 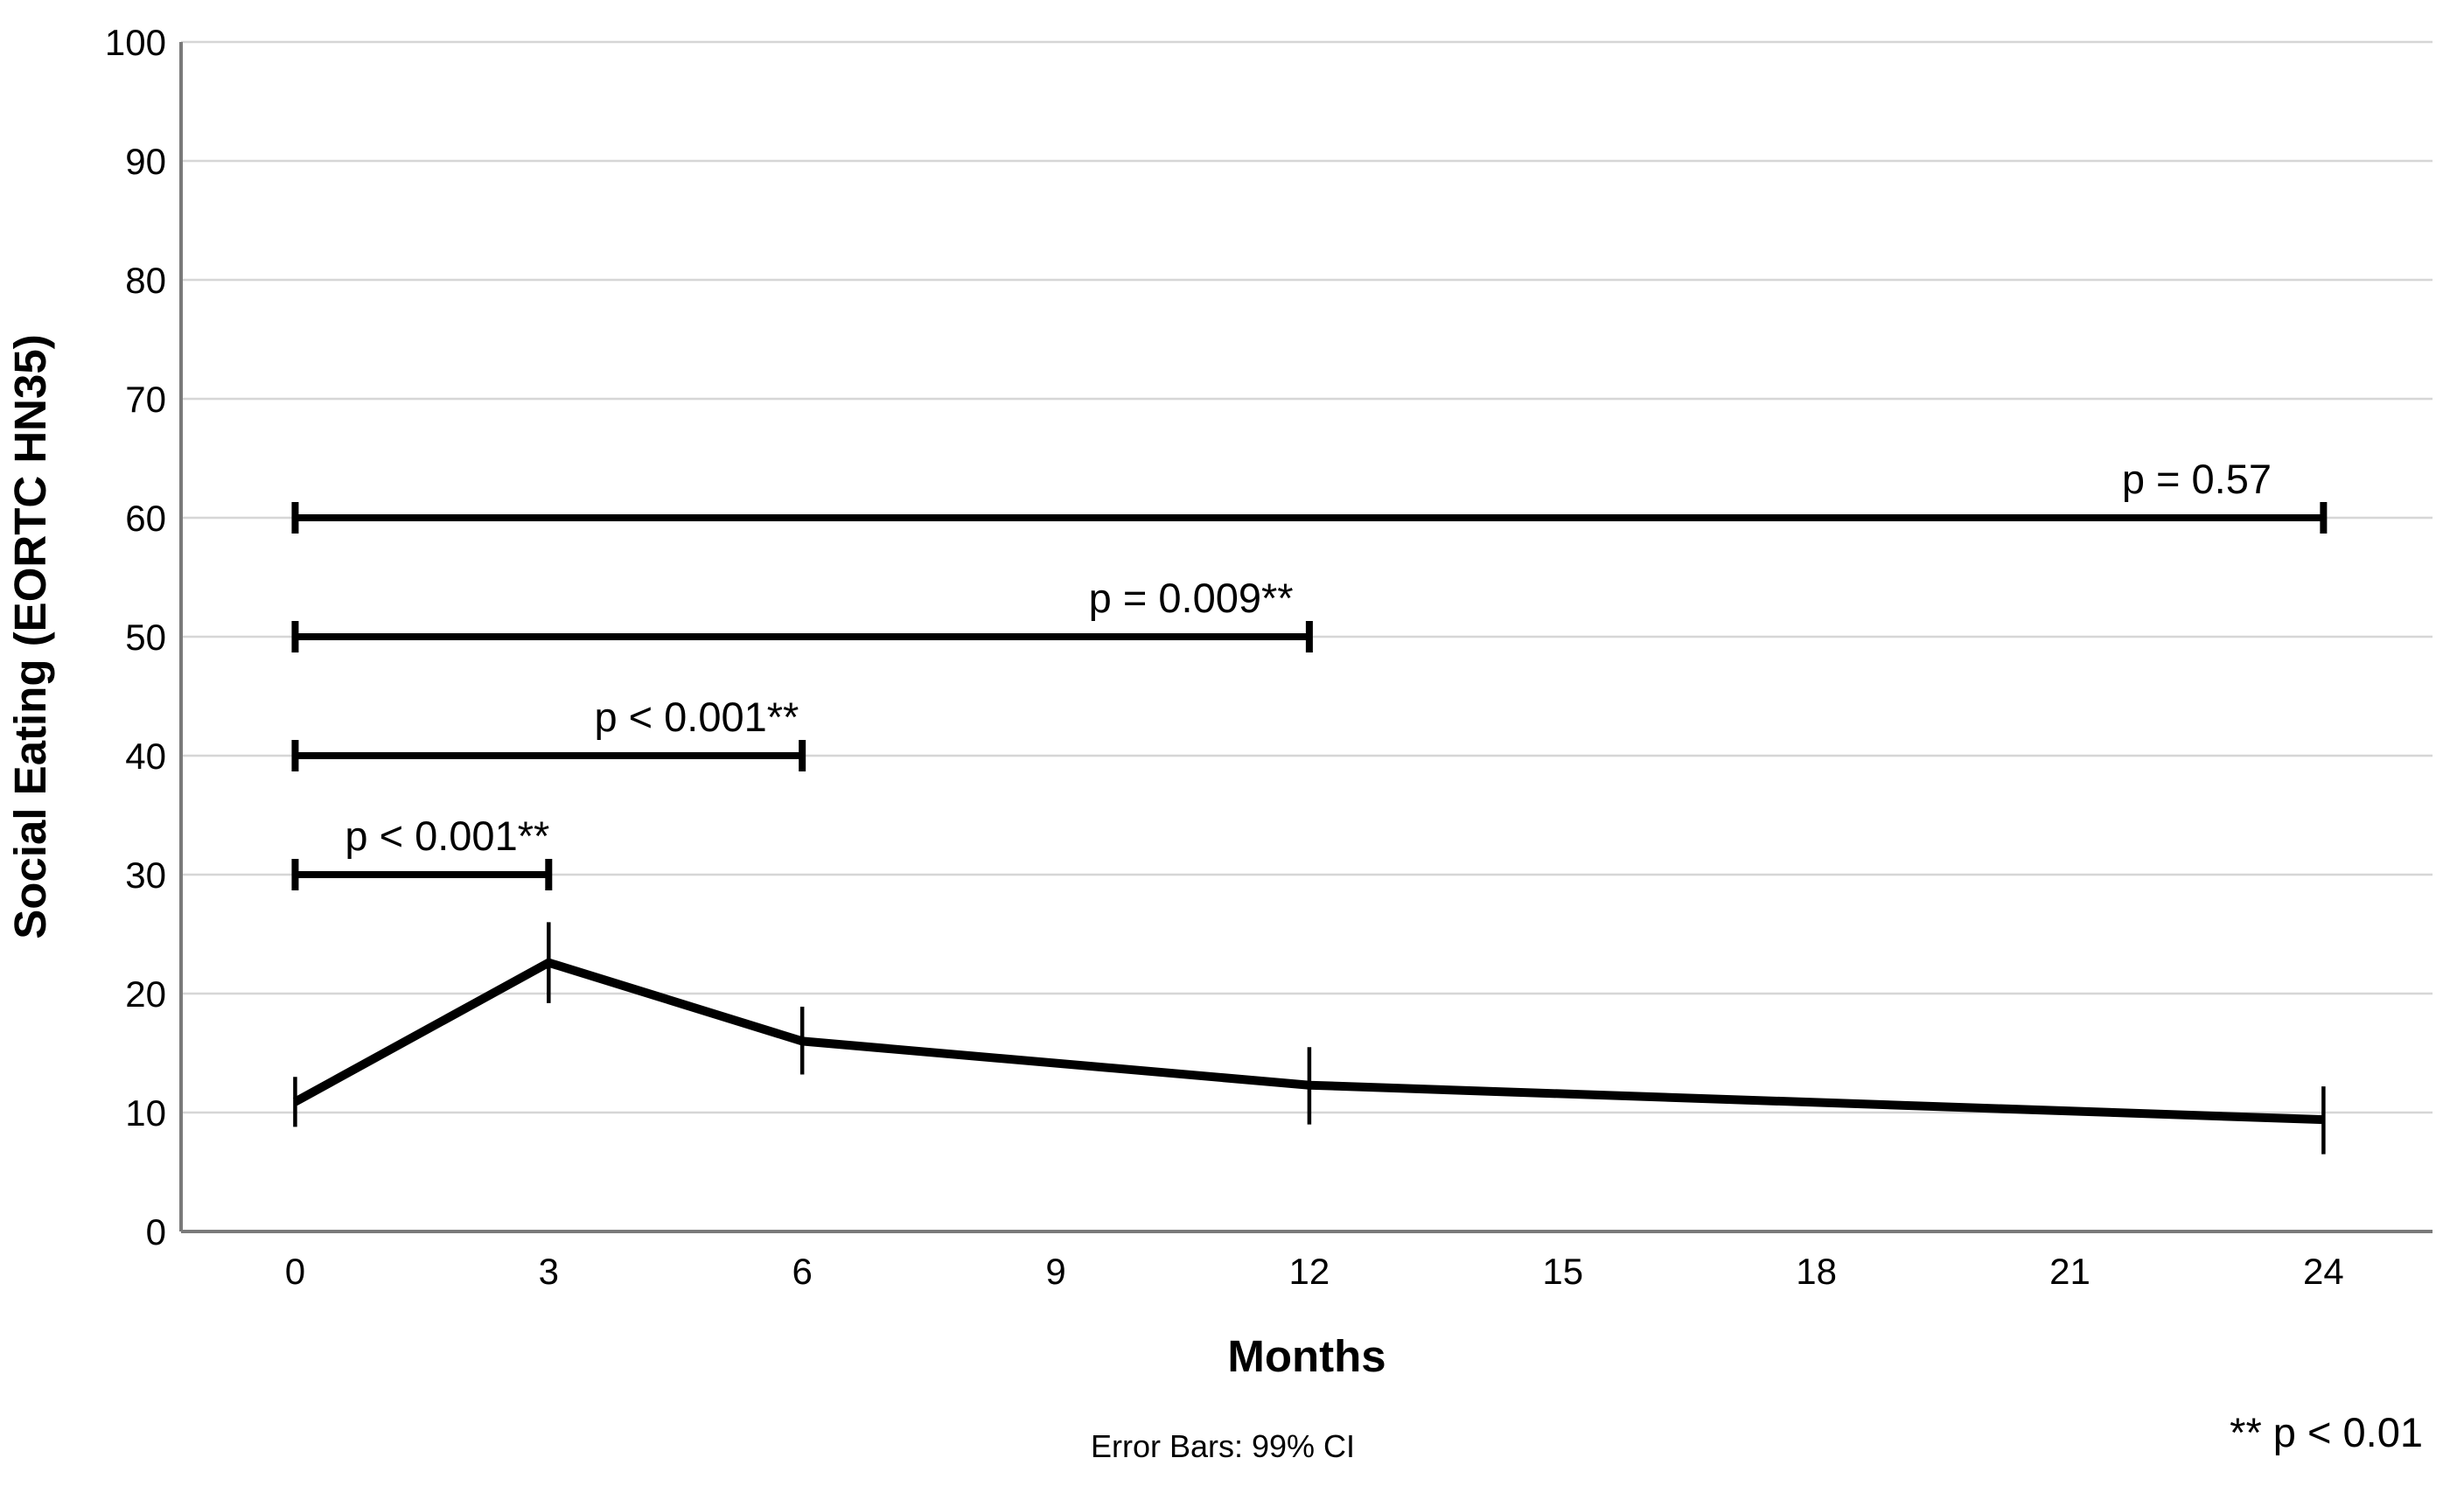 I want to click on significance-bracket-0-12: p = 0.009**, so click(x=802, y=613).